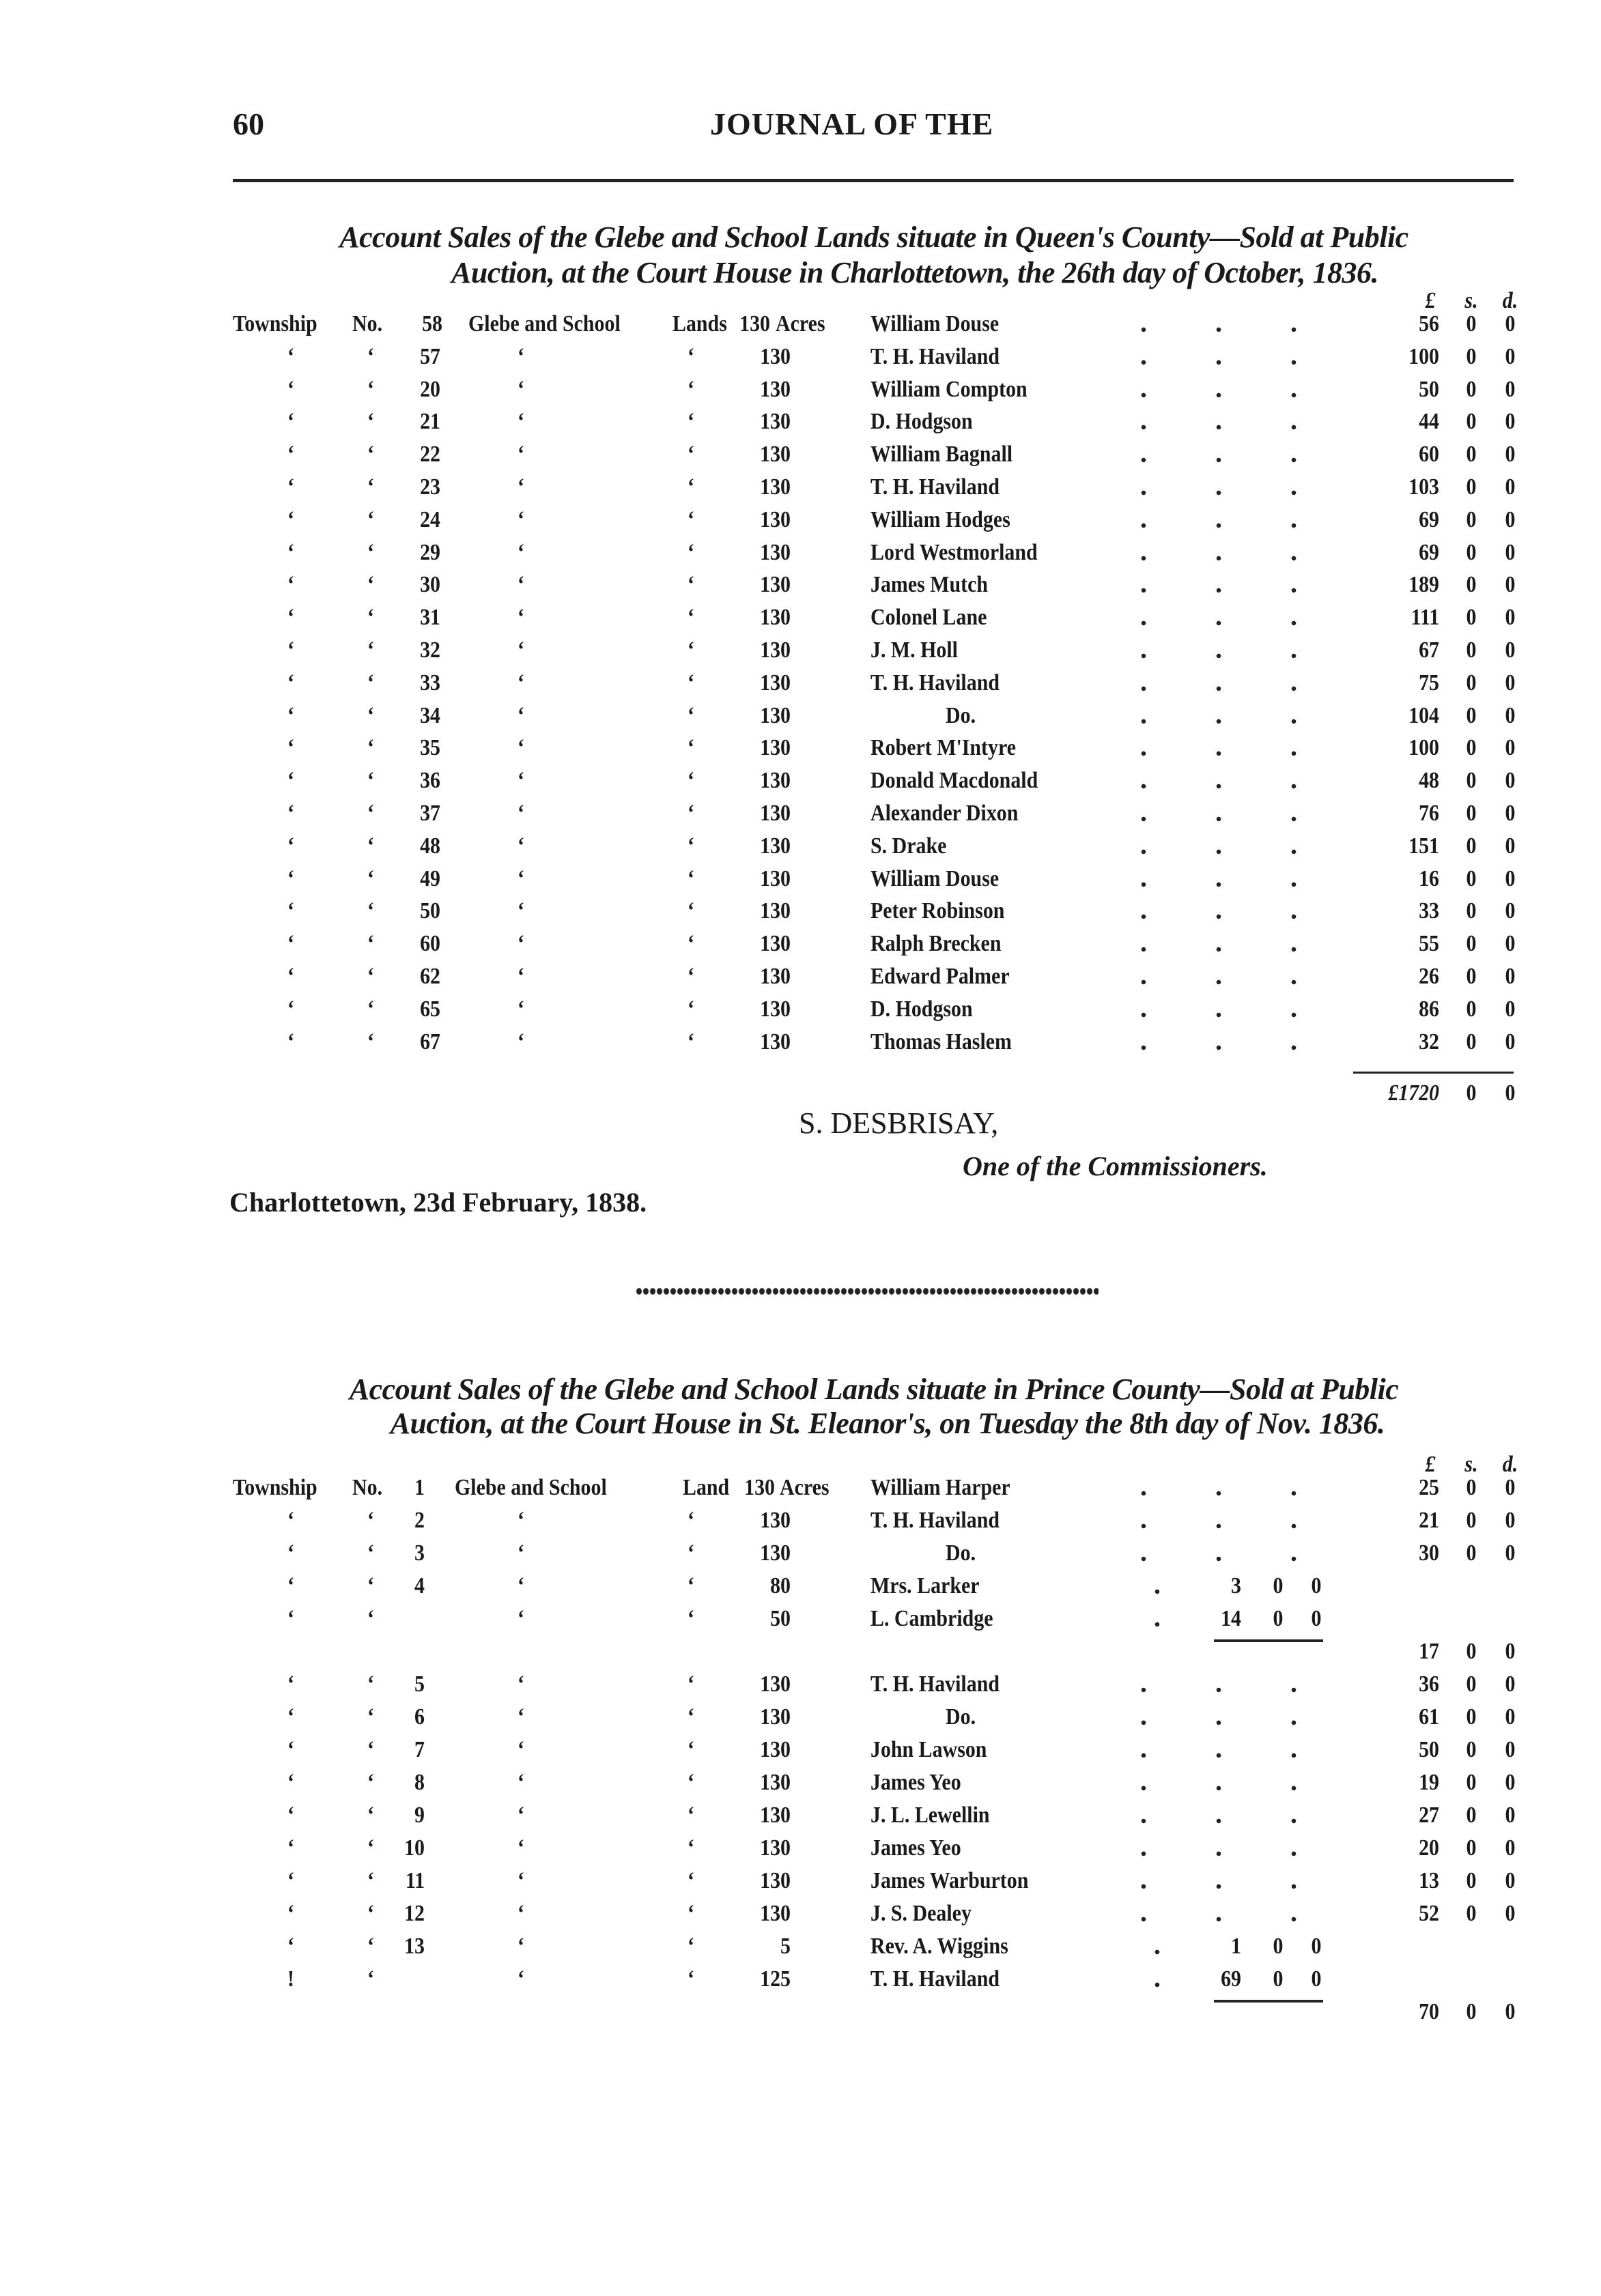 The image size is (1601, 2296). What do you see at coordinates (430, 1009) in the screenshot?
I see `lot-number: 65` at bounding box center [430, 1009].